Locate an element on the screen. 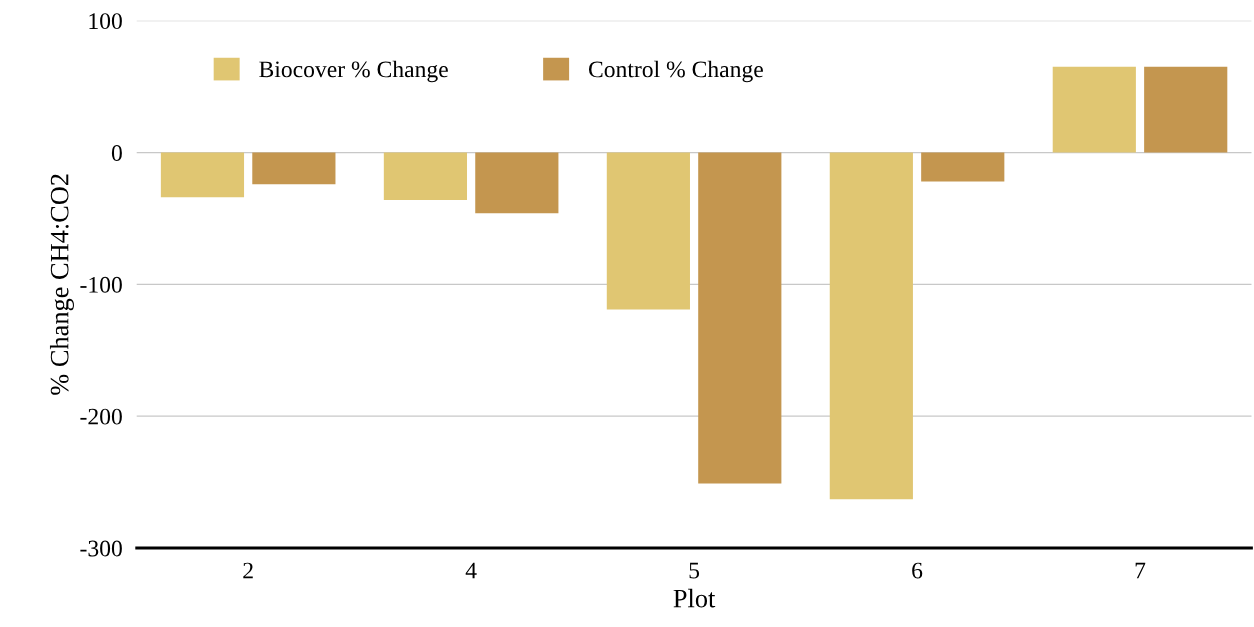 The image size is (1254, 627). x-tick-label: 6 is located at coordinates (917, 570).